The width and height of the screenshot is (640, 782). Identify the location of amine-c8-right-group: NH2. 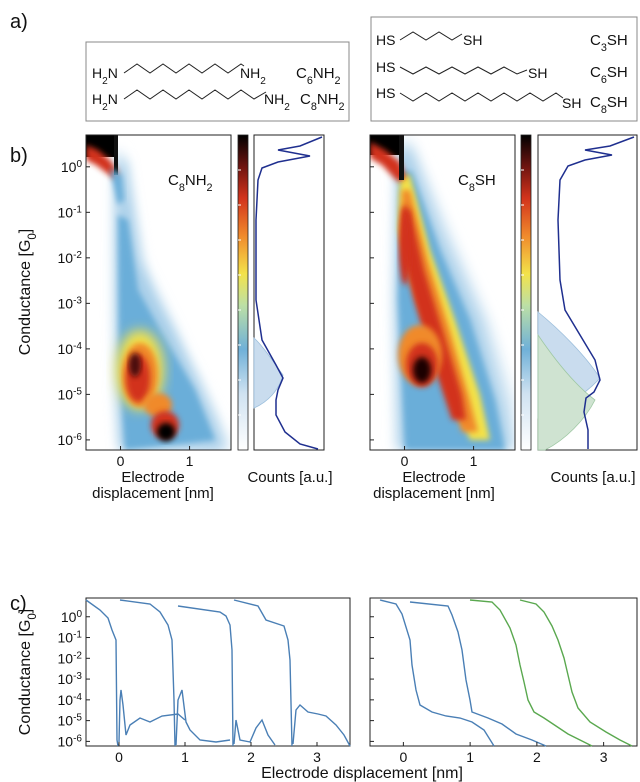
(277, 102).